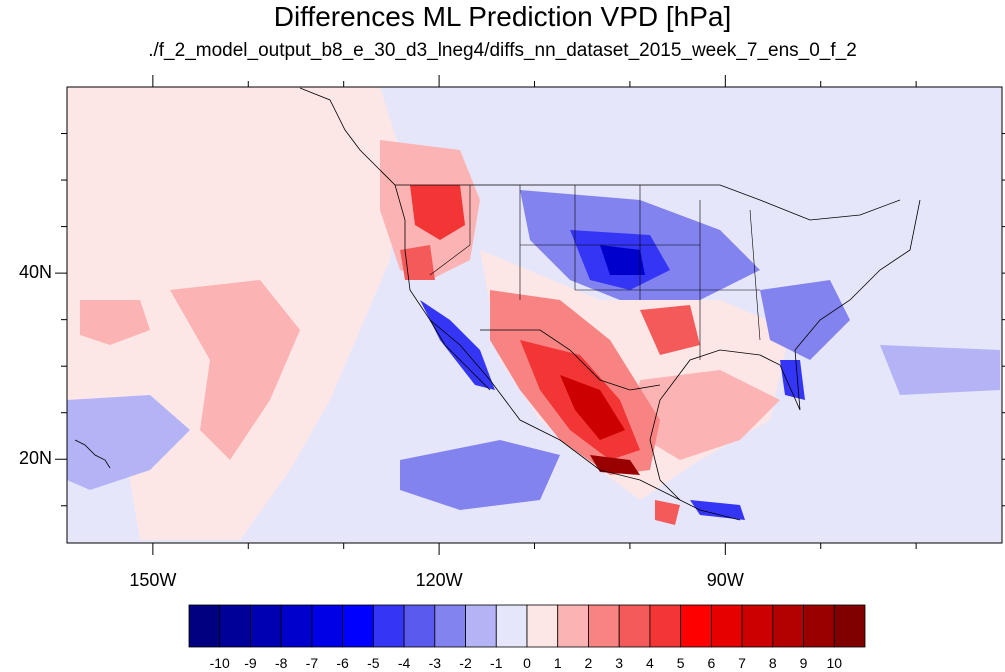  What do you see at coordinates (595, 272) in the screenshot?
I see `state-borders` at bounding box center [595, 272].